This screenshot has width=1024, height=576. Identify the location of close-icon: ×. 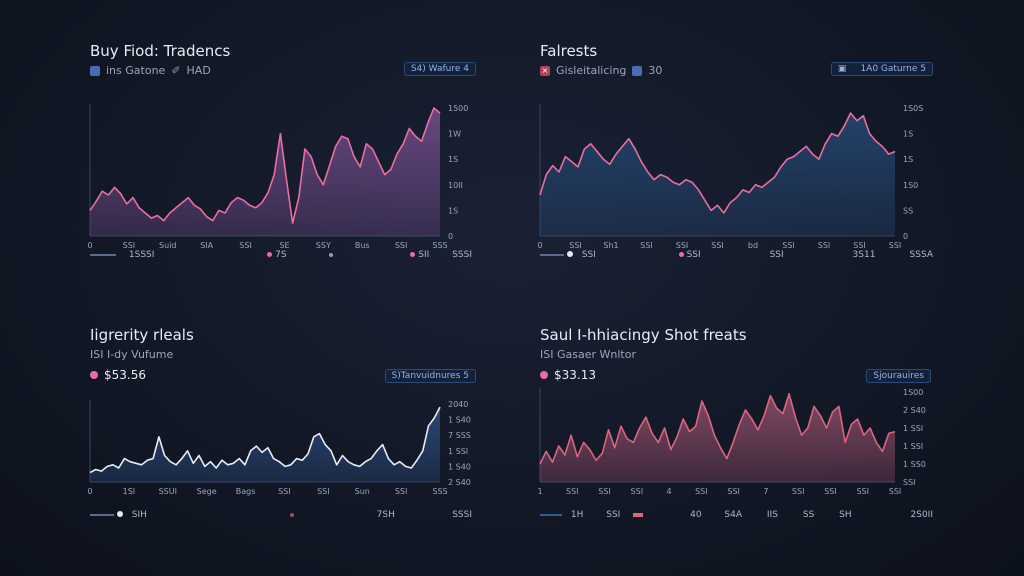
(545, 70).